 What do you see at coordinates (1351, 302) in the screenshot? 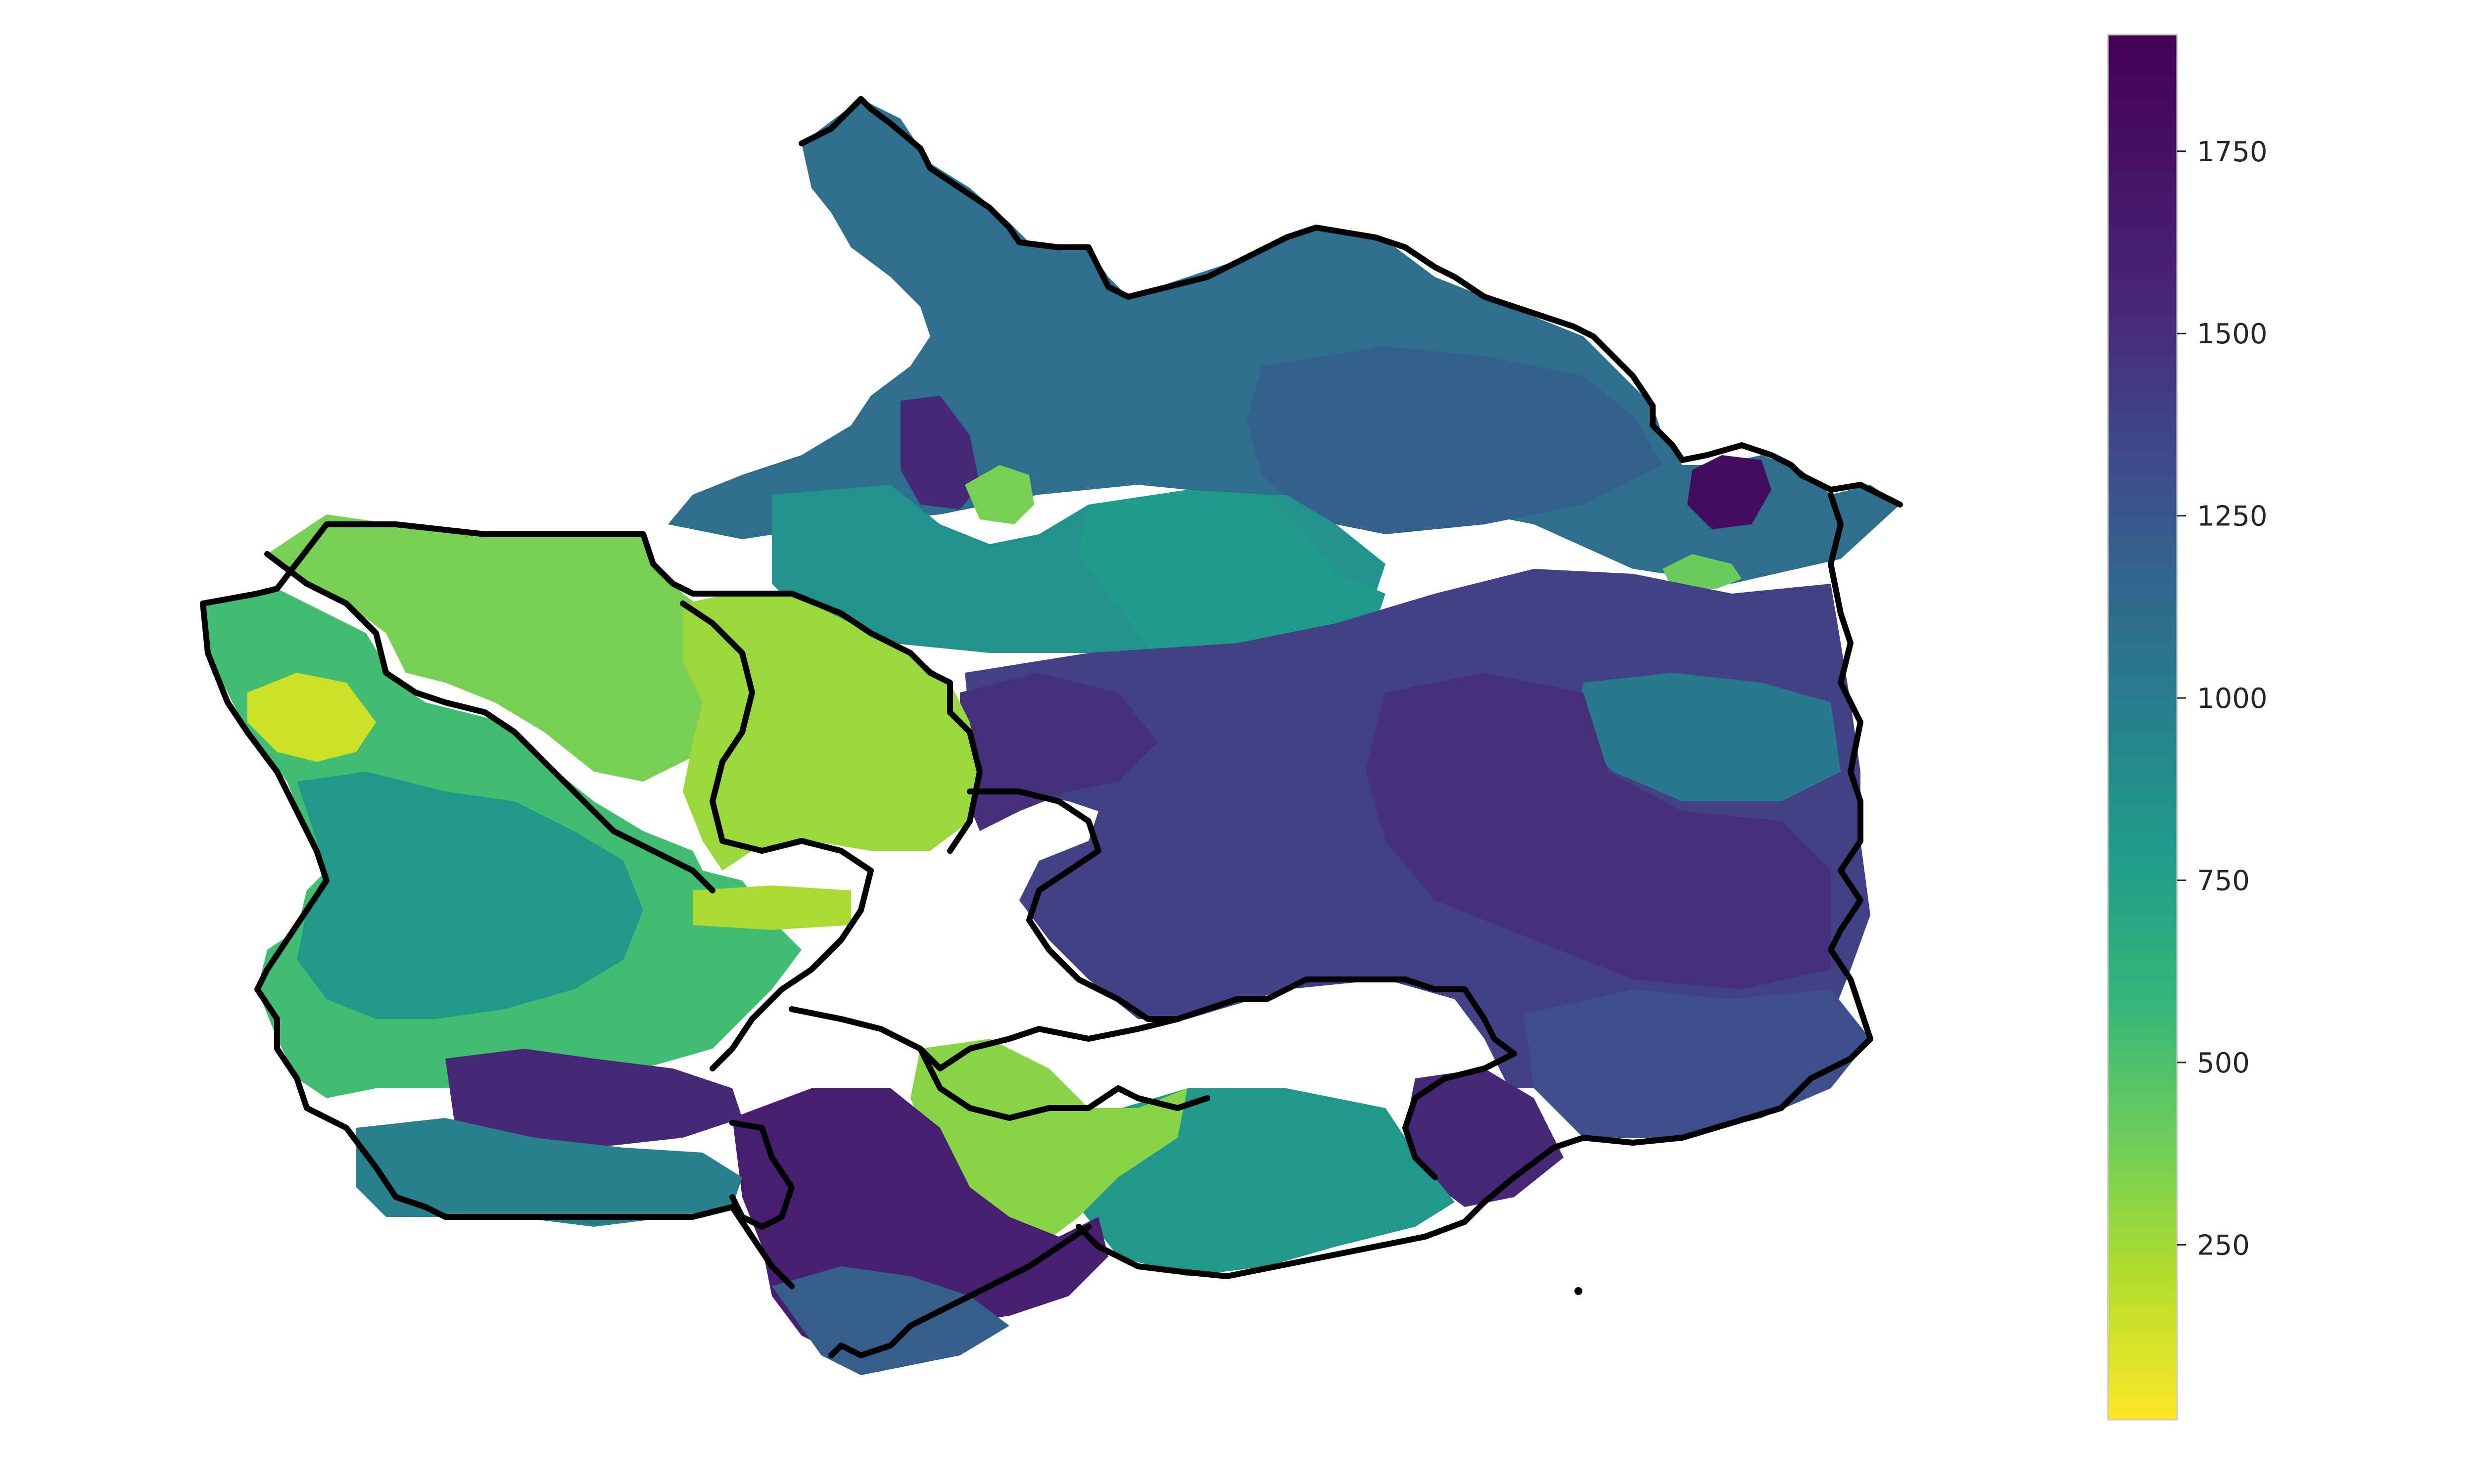
I see `map-outline-east-body` at bounding box center [1351, 302].